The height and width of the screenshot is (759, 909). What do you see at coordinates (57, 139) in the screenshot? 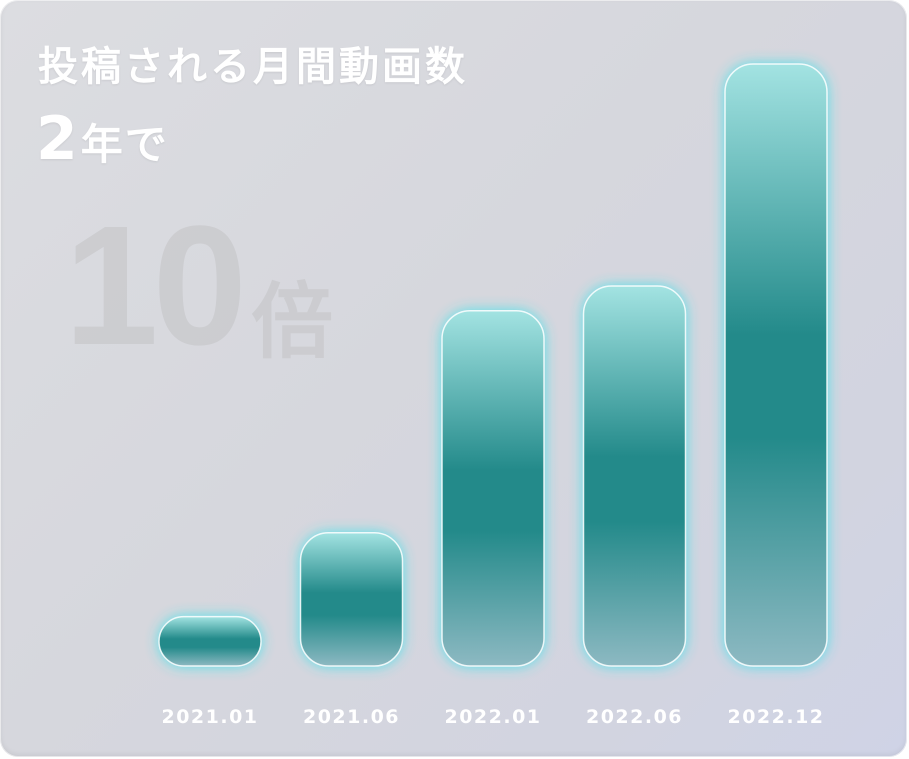
I see `subtitle-number: 2` at bounding box center [57, 139].